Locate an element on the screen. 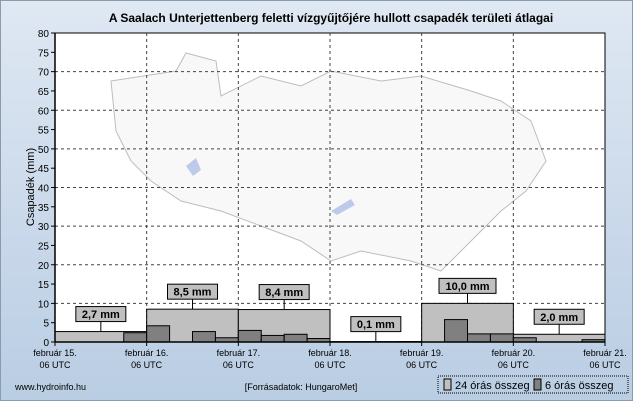 The image size is (633, 401). x-tick-label-date: február 19. is located at coordinates (422, 353).